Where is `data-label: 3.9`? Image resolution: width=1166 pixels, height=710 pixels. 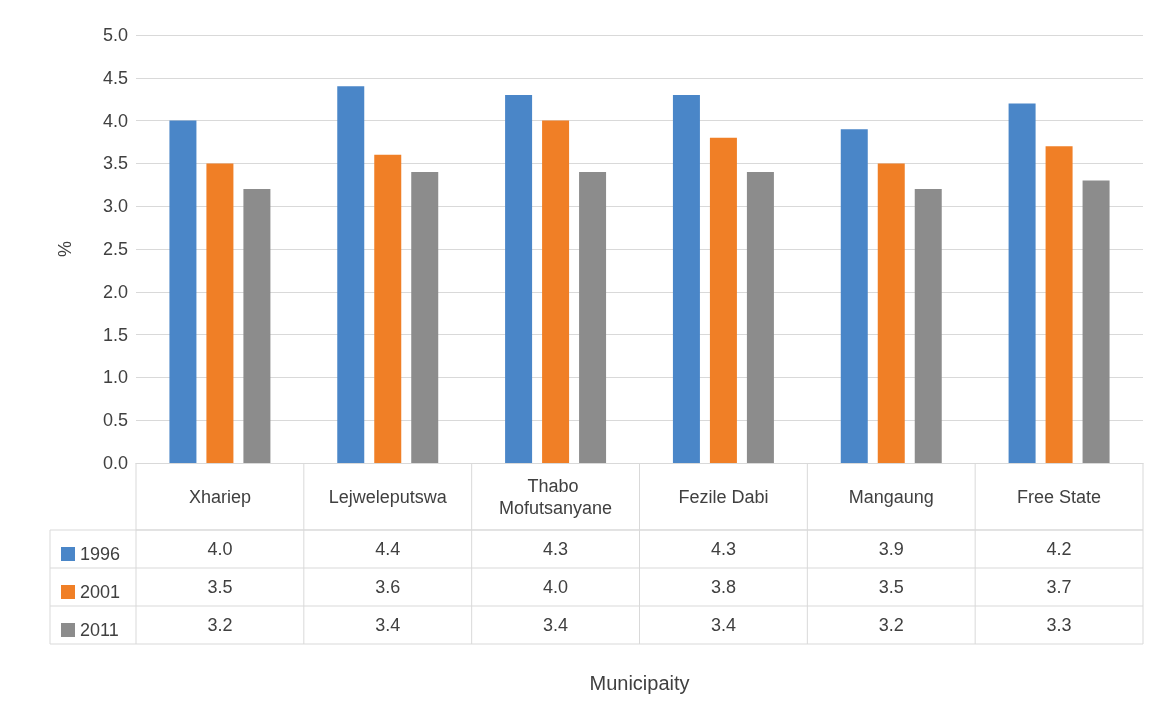
data-label: 3.9 is located at coordinates (891, 549).